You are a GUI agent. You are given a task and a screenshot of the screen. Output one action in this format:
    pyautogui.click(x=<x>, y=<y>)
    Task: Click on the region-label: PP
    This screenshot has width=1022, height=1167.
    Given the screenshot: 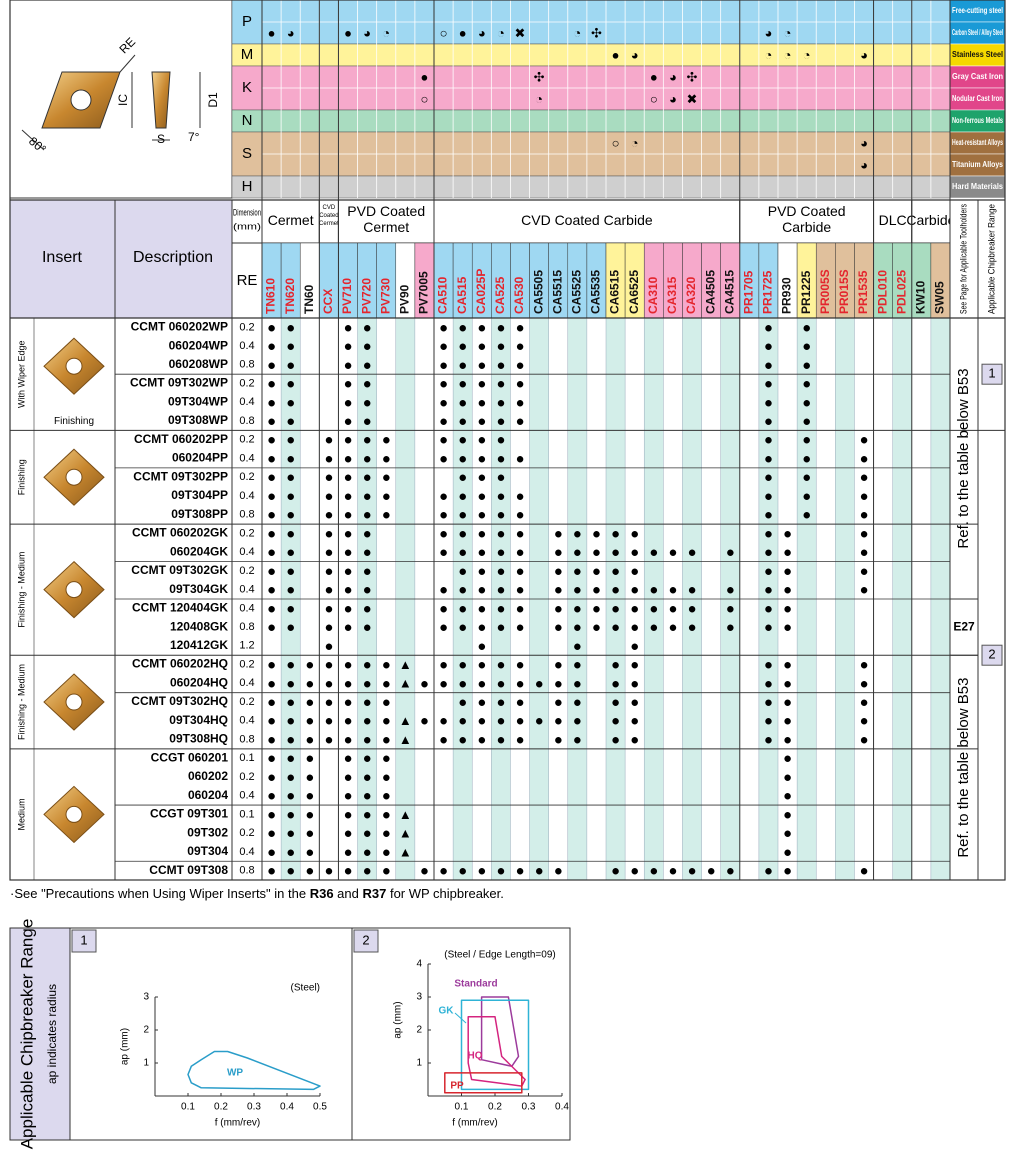 What is the action you would take?
    pyautogui.click(x=457, y=1086)
    